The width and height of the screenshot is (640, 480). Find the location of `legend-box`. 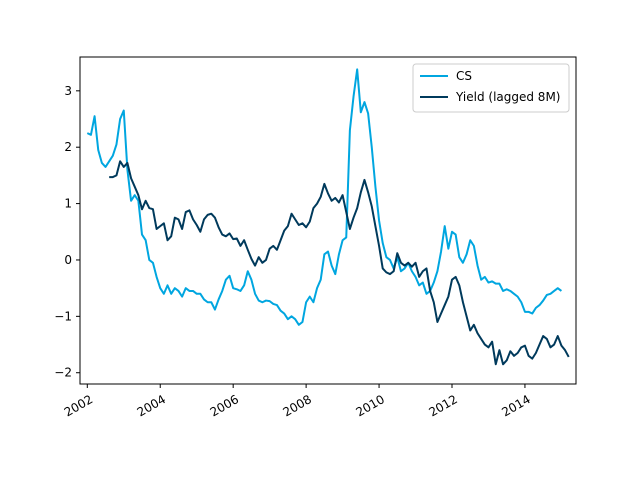

legend-box is located at coordinates (491, 88).